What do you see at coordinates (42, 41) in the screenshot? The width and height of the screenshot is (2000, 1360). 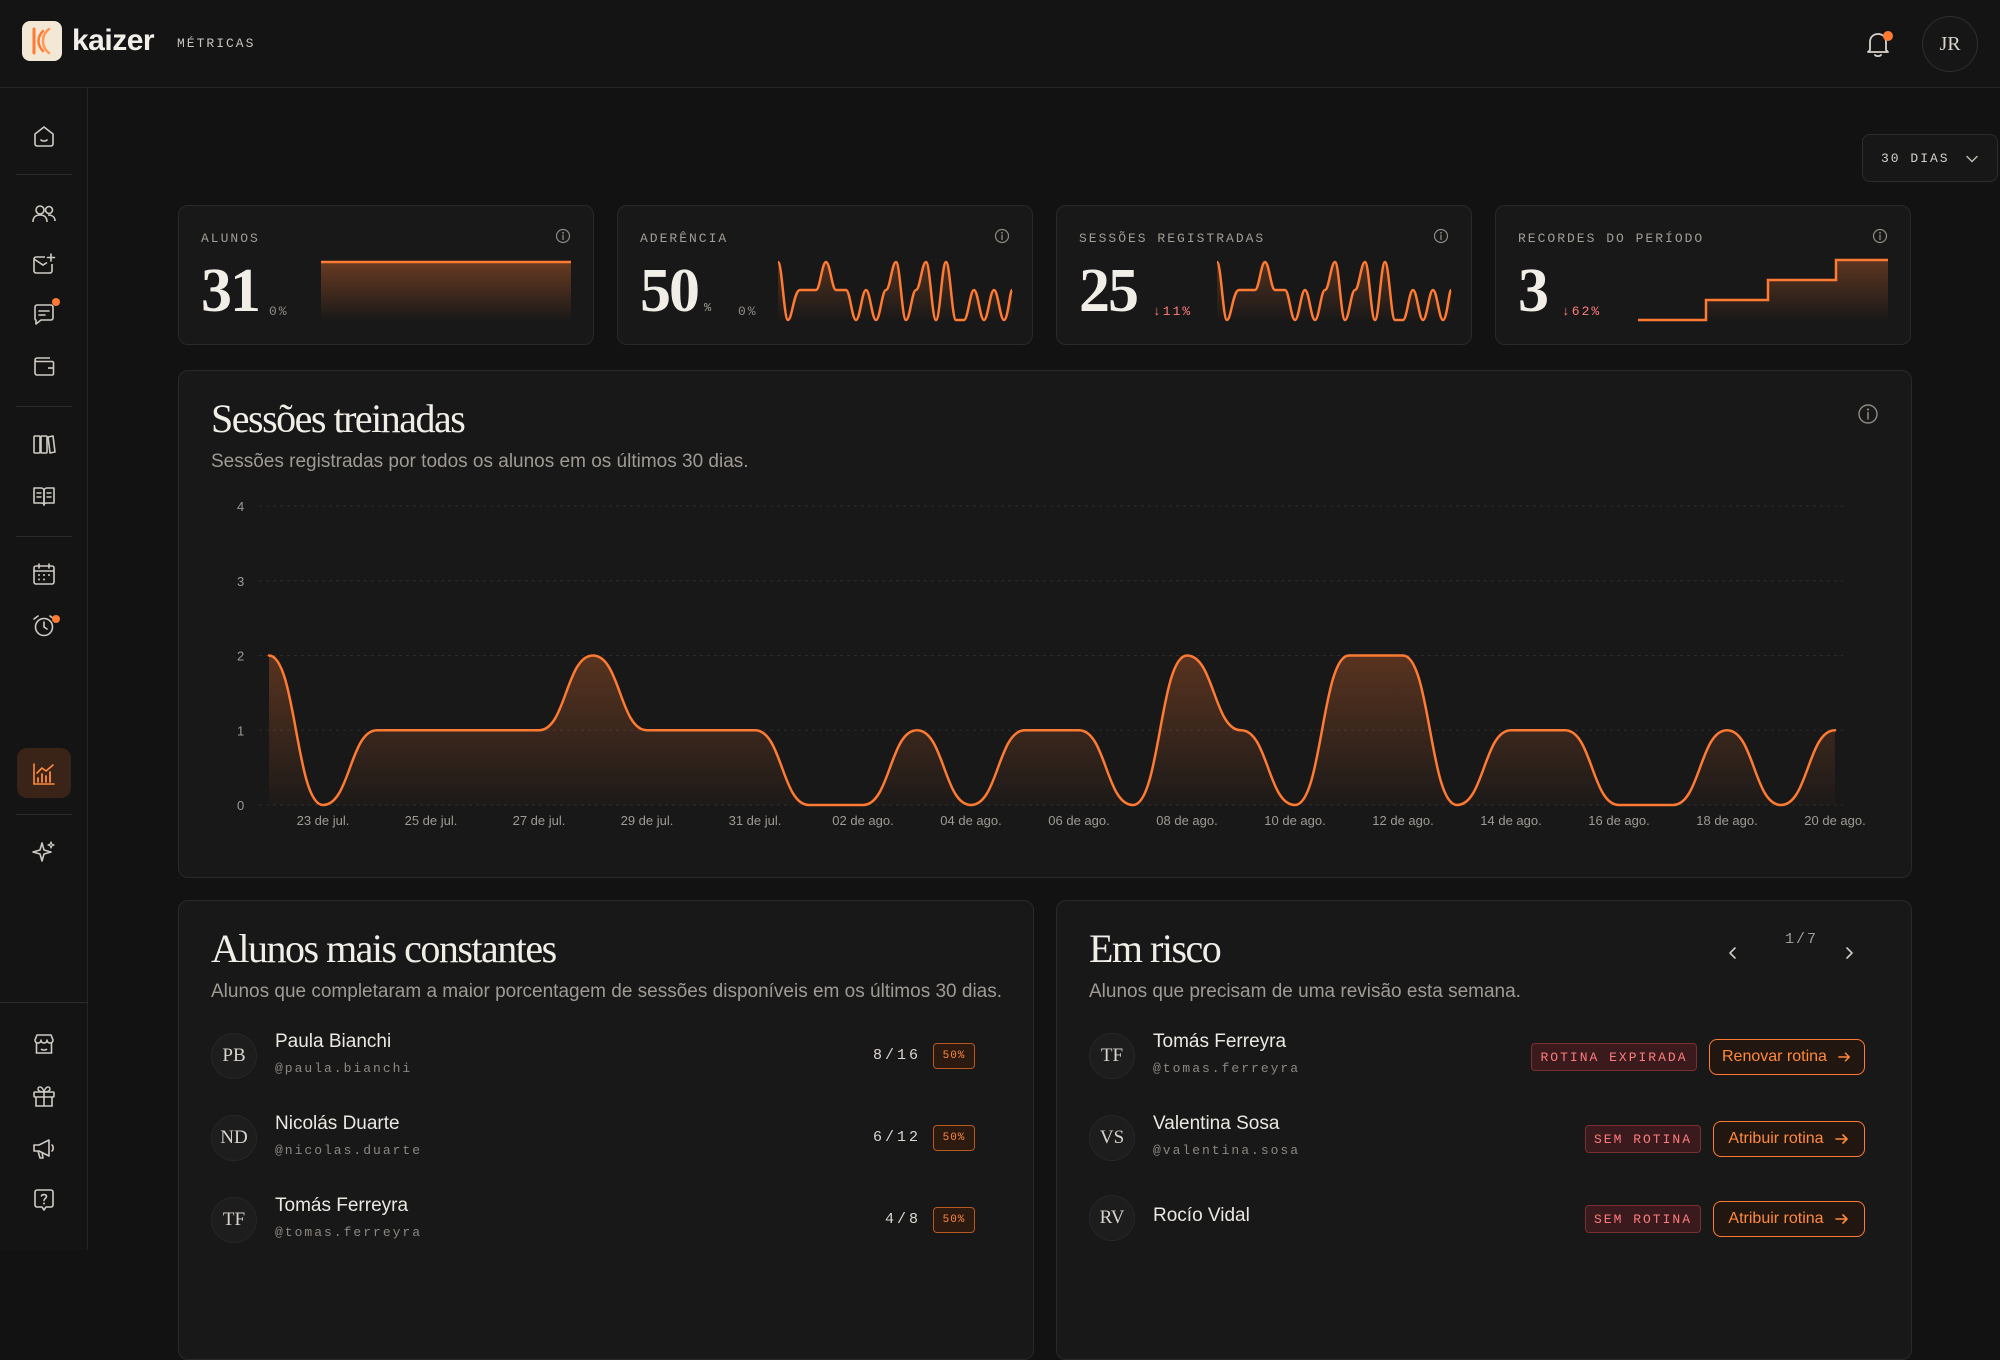 I see `kaizer-logo-icon` at bounding box center [42, 41].